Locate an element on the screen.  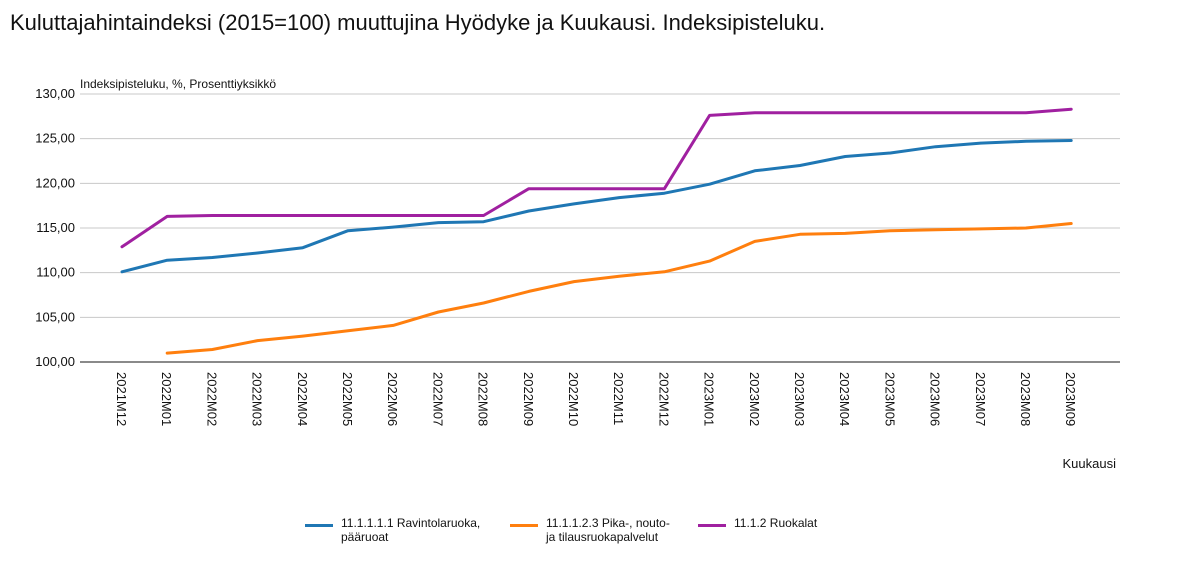
x-tick-label: 2022M09 is located at coordinates (528, 399).